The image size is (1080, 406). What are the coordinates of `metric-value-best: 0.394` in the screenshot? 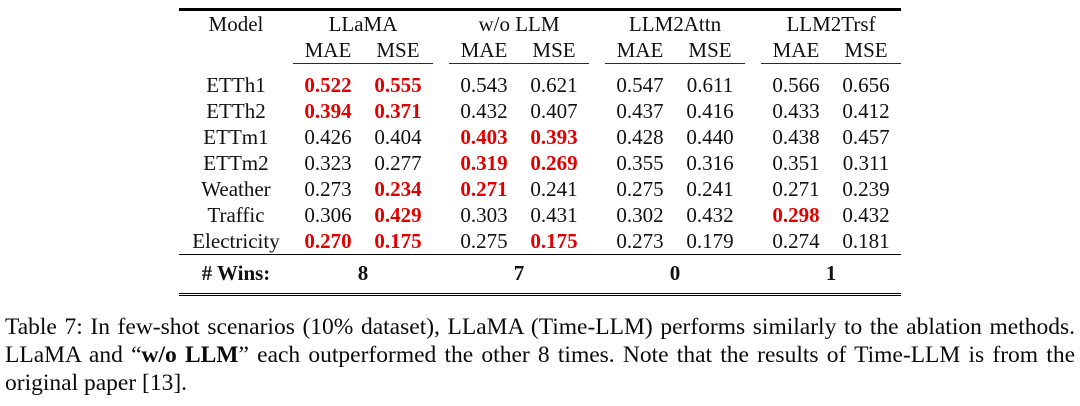 It's located at (328, 111).